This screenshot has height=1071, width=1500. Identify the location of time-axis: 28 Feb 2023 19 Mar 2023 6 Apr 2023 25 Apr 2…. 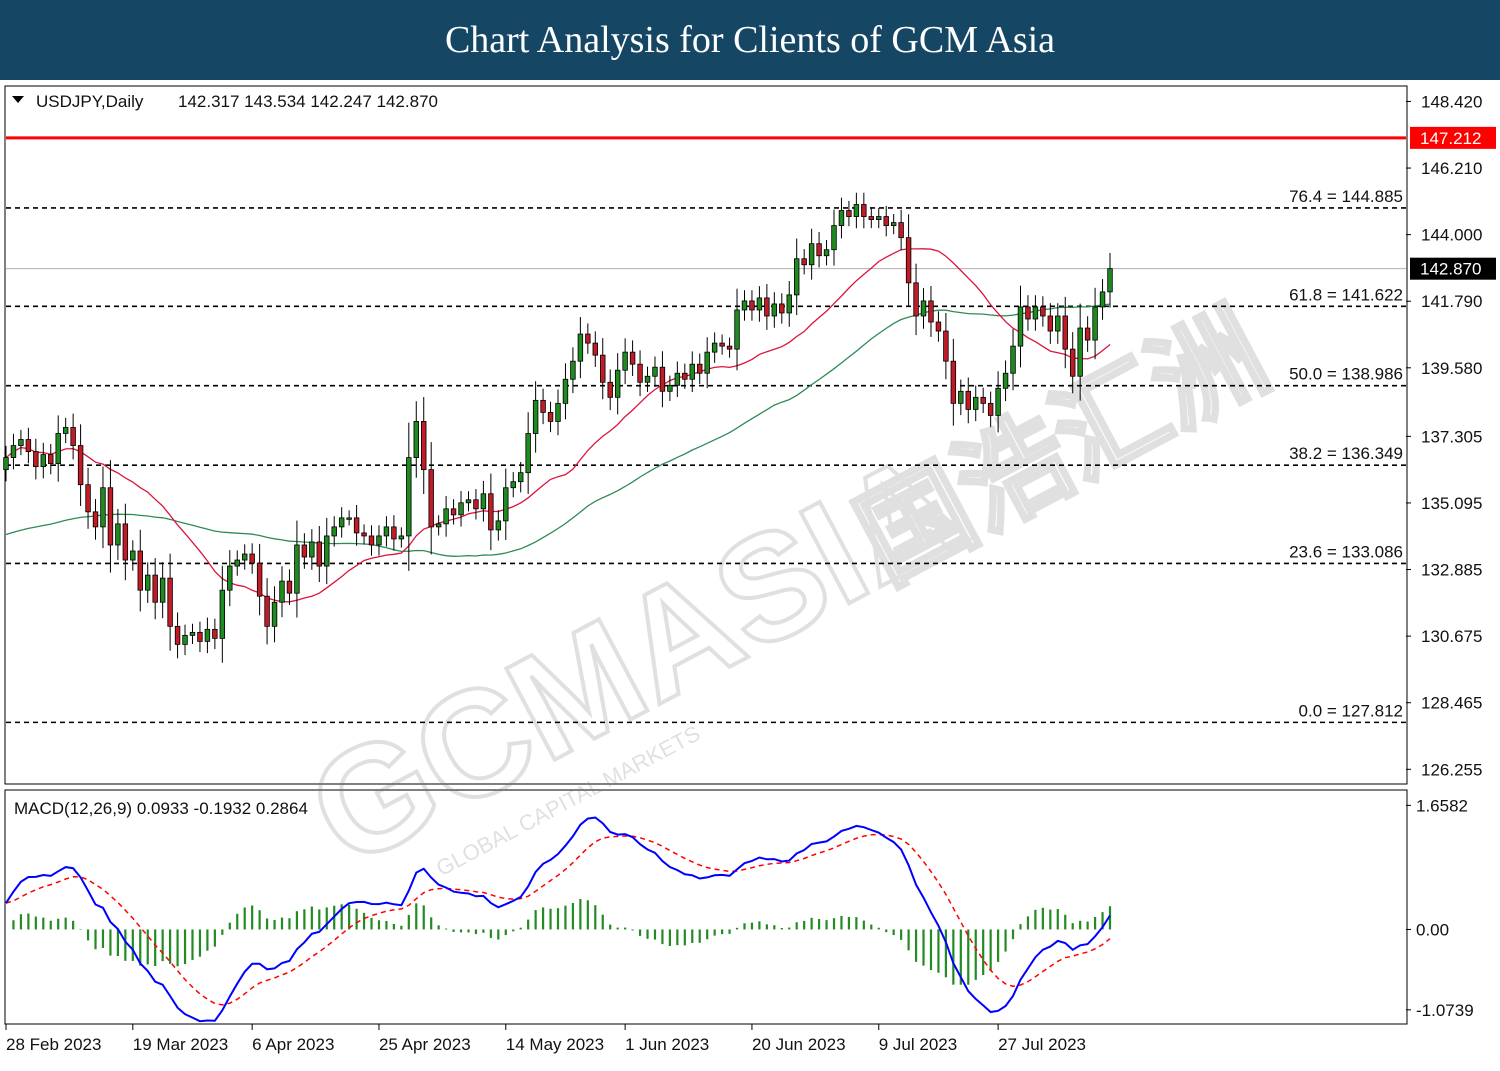
(545, 1039).